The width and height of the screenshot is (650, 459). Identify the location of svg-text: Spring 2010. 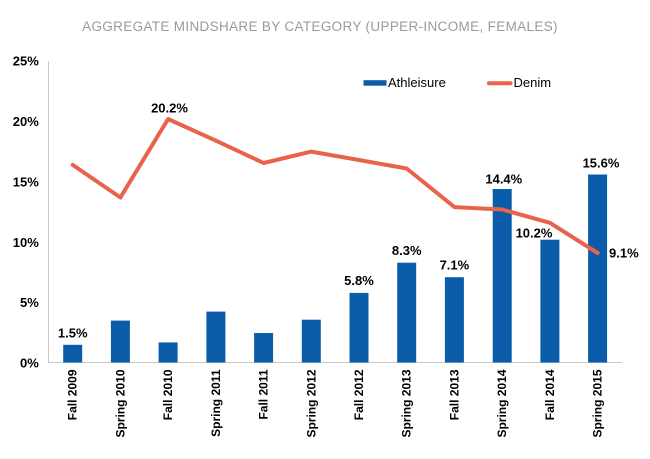
(120, 403).